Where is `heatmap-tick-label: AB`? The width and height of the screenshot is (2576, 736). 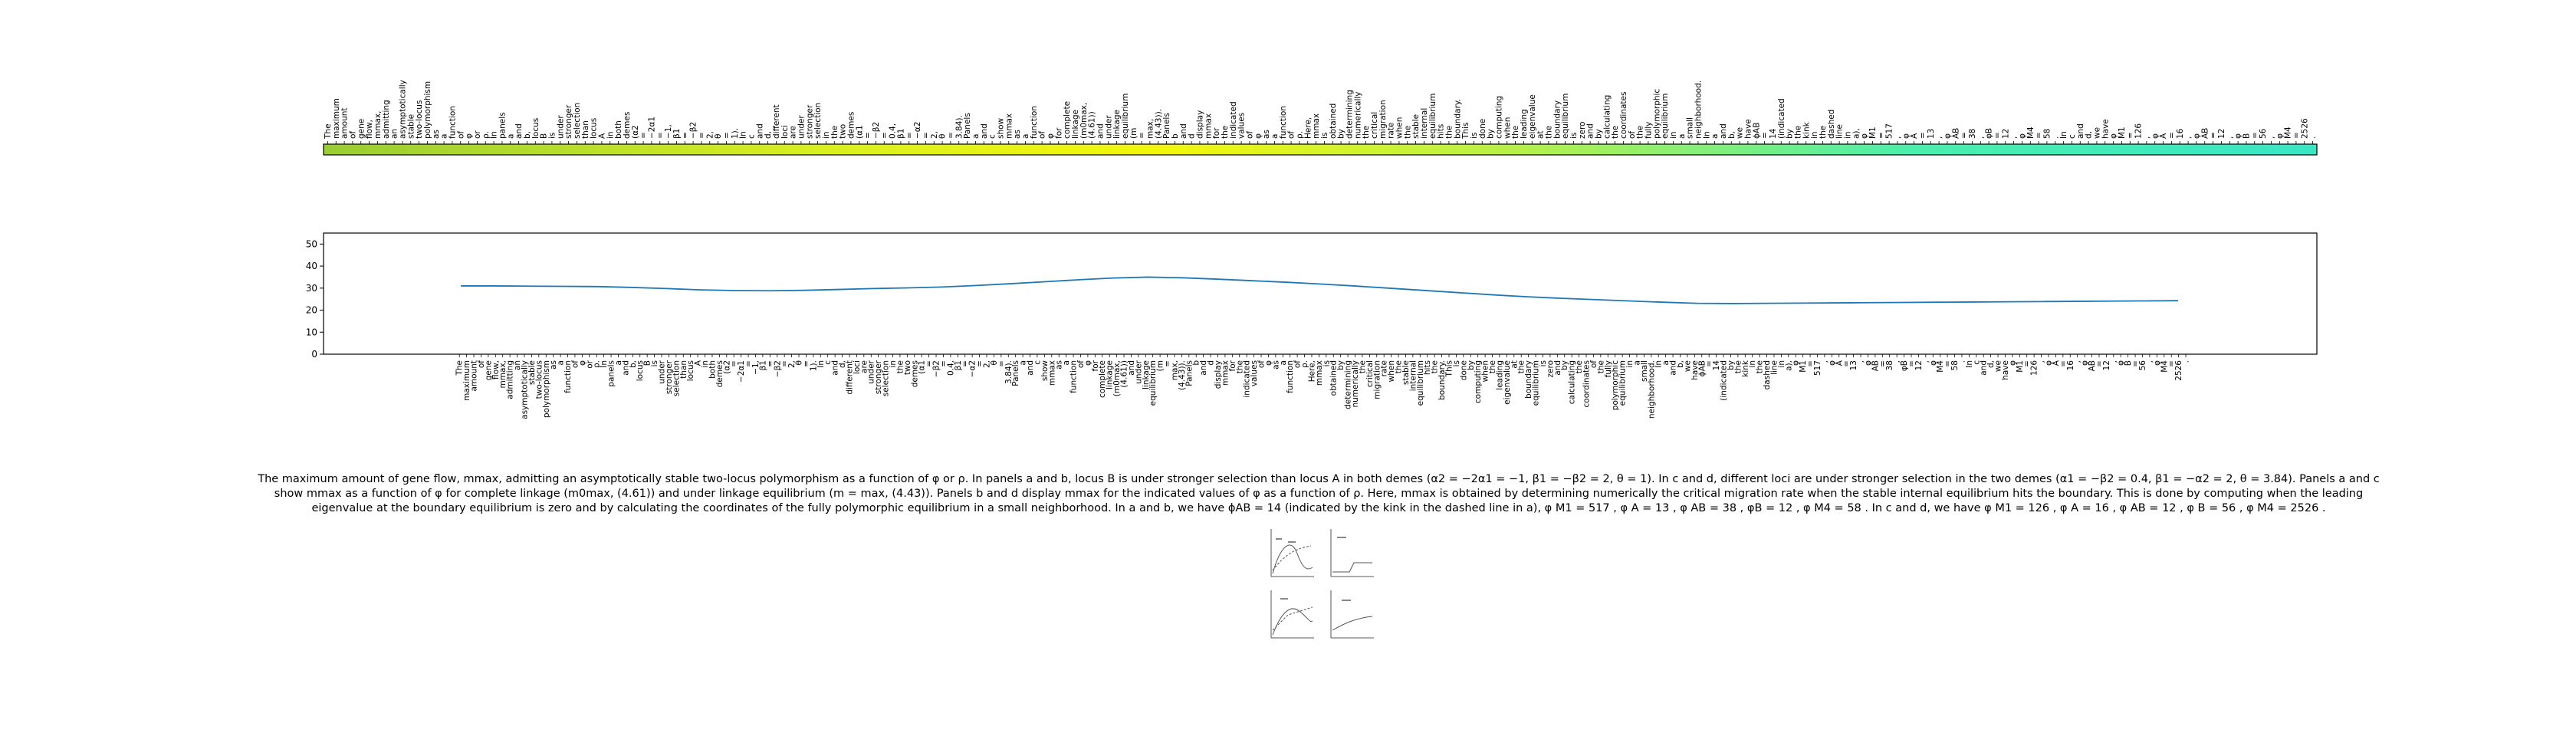 heatmap-tick-label: AB is located at coordinates (2205, 133).